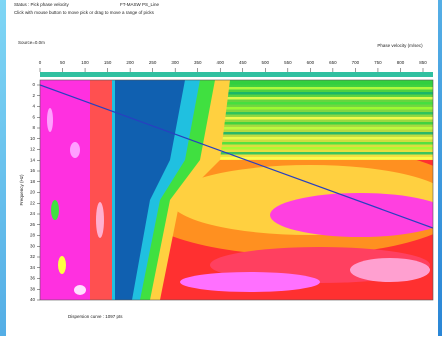 This screenshot has width=442, height=341. I want to click on x-tick-label: 450, so click(243, 62).